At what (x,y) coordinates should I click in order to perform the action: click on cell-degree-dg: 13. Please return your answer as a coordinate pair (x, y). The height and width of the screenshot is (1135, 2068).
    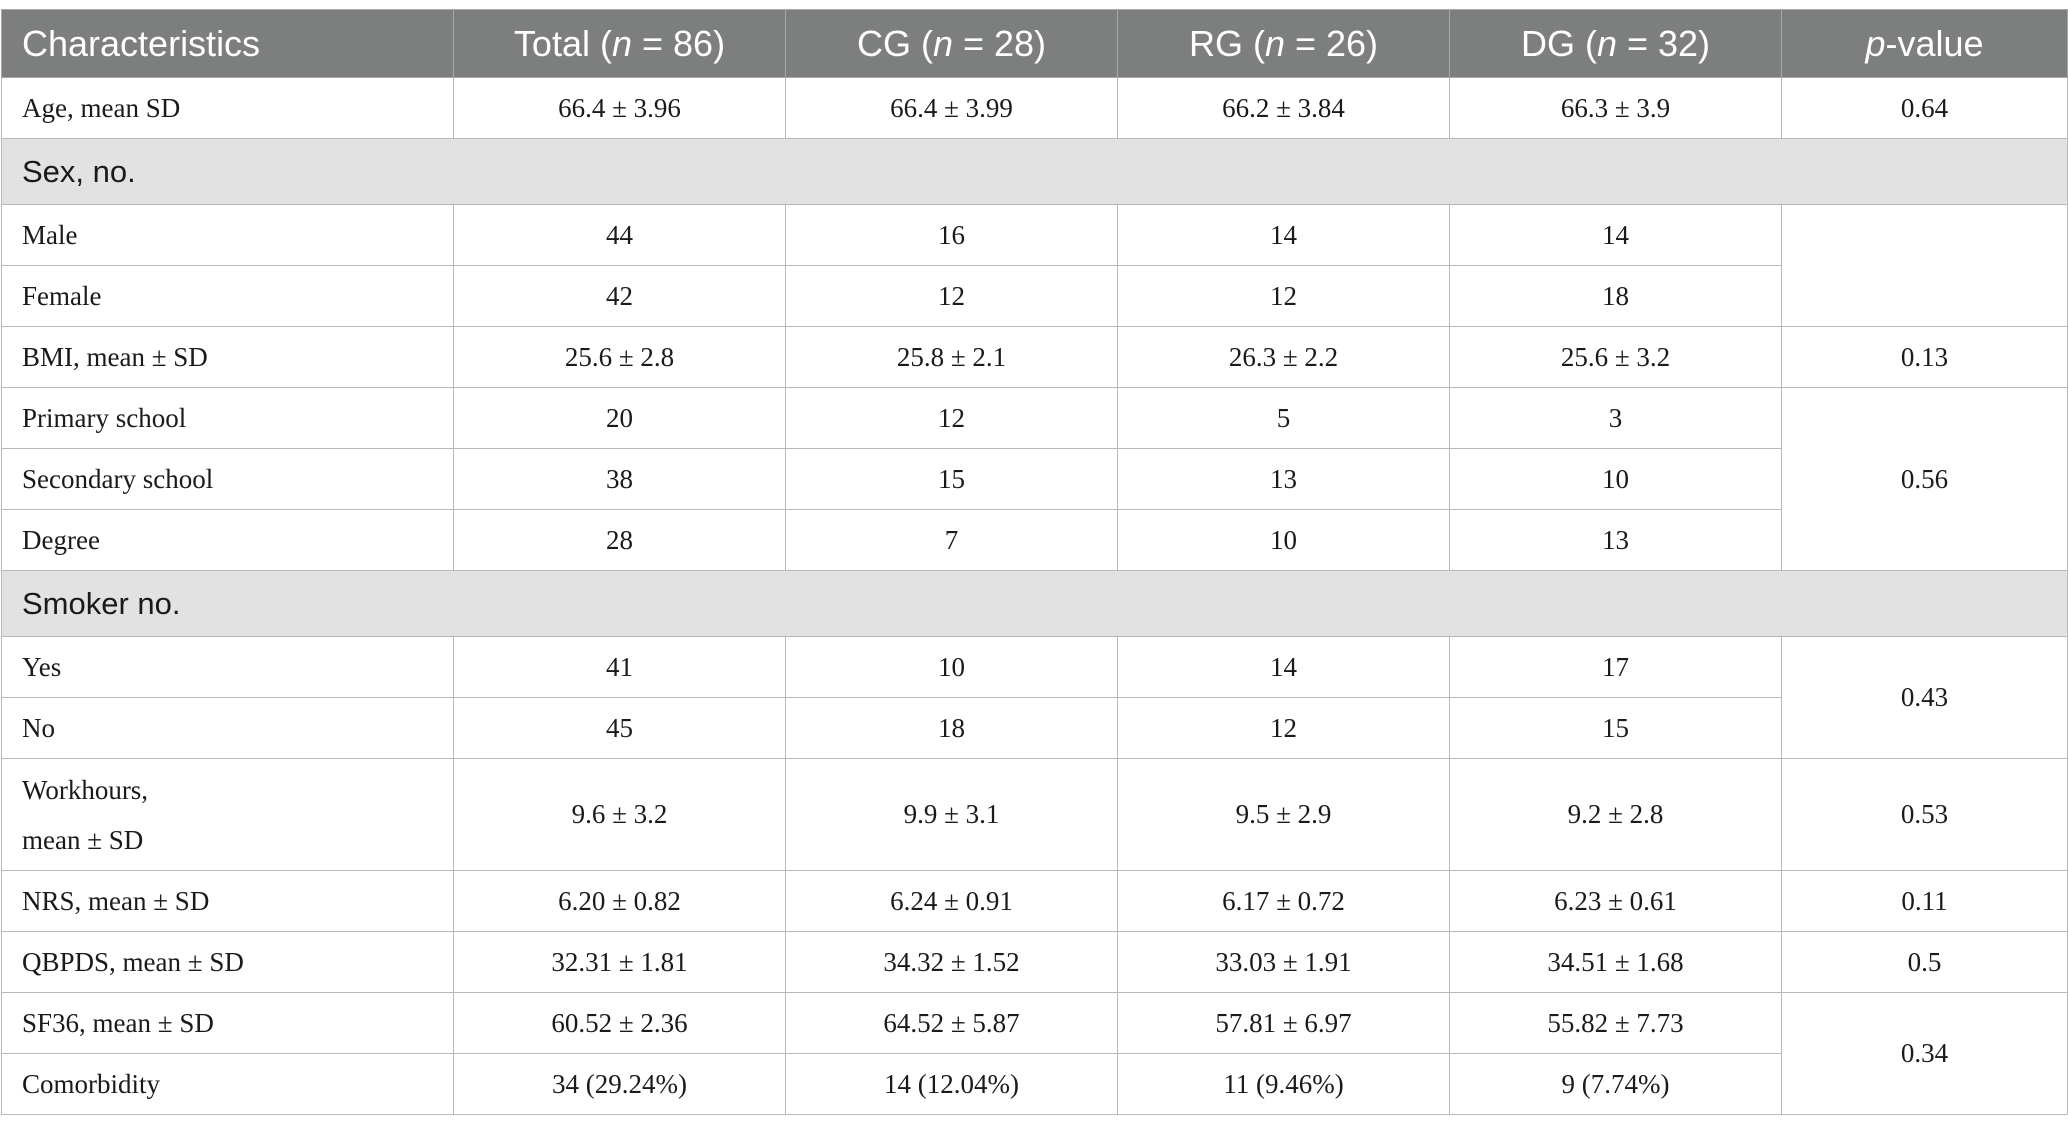
    Looking at the image, I should click on (1615, 540).